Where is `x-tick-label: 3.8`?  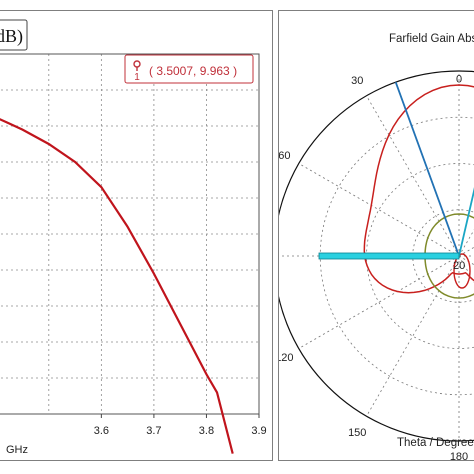
x-tick-label: 3.8 is located at coordinates (206, 431).